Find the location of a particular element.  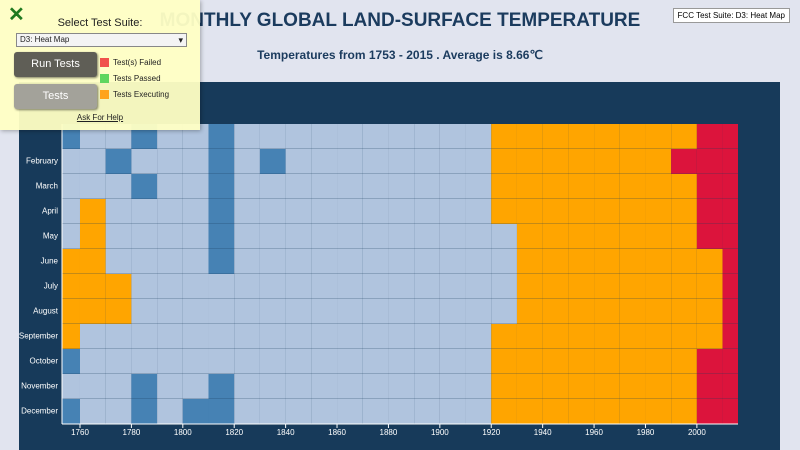

y-tick-label: November is located at coordinates (39, 386).